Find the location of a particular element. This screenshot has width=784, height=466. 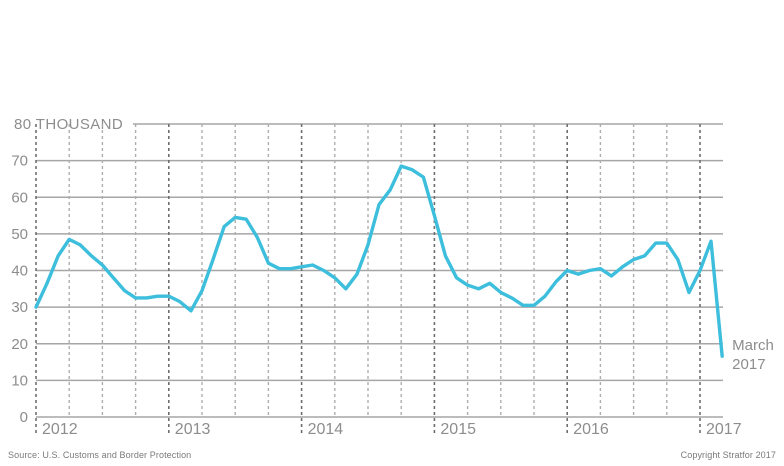

y-tick-label-0: 0 is located at coordinates (24, 417).